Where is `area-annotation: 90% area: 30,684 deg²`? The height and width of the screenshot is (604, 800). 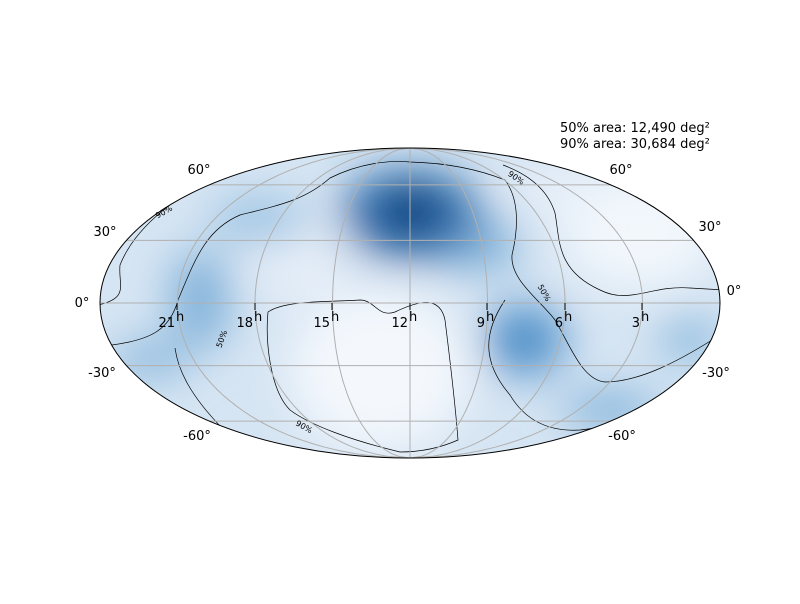 area-annotation: 90% area: 30,684 deg² is located at coordinates (635, 144).